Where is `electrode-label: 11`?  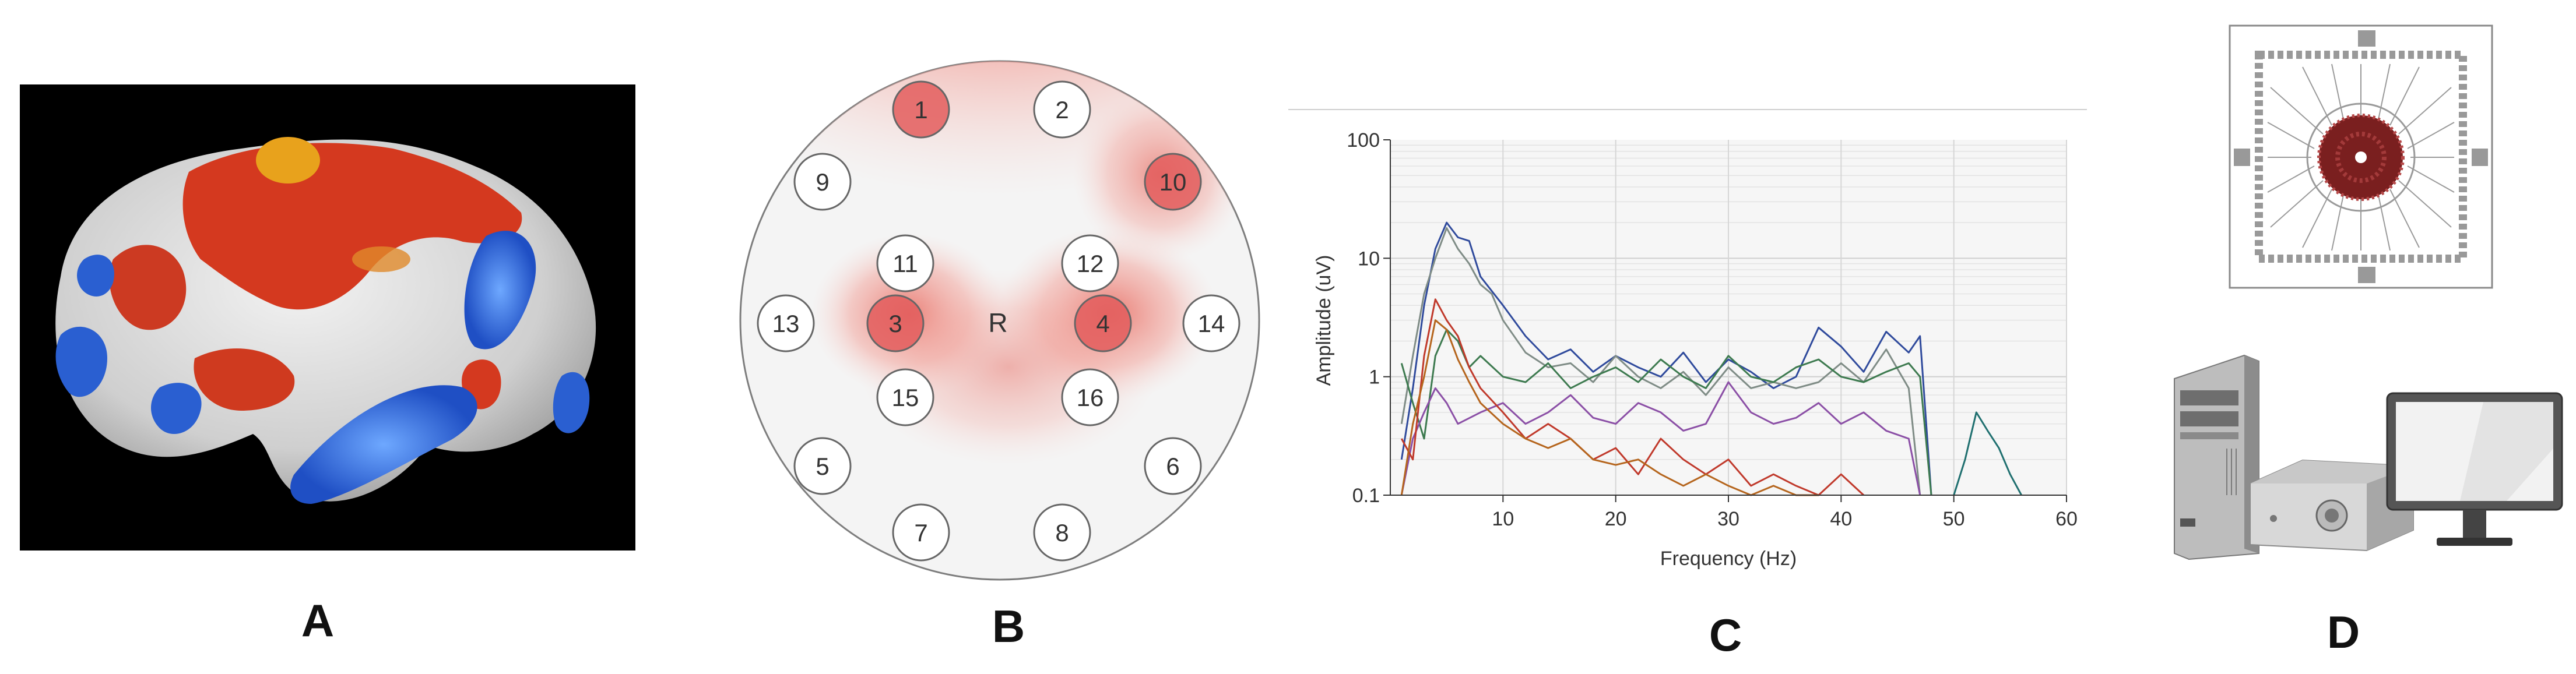 electrode-label: 11 is located at coordinates (905, 263).